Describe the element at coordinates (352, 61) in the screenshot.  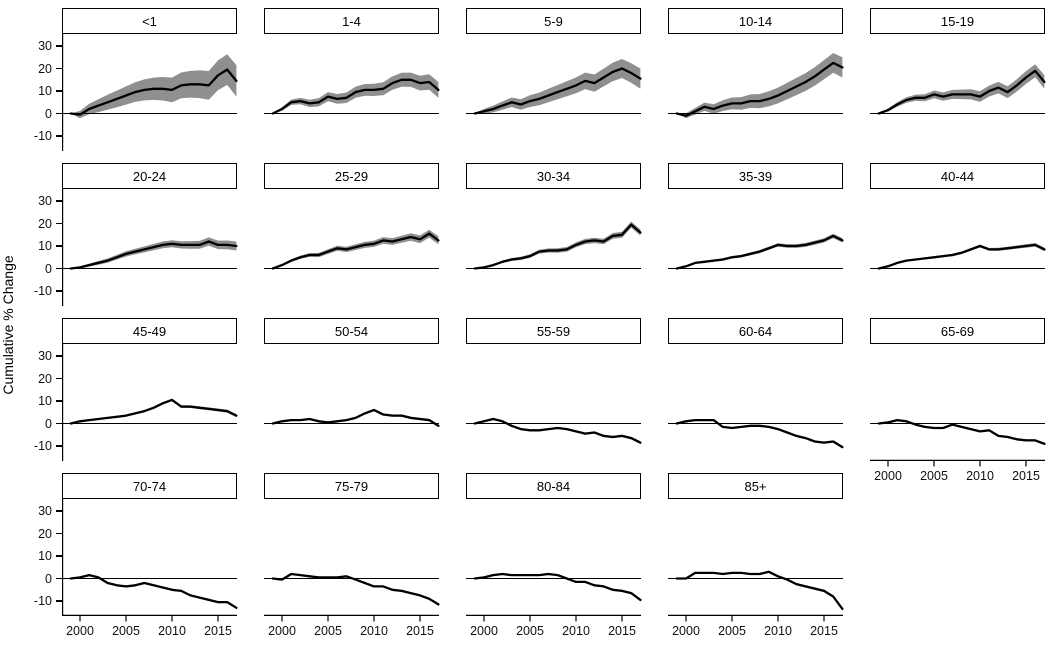
I see `facet-1-4: 1-4` at that location.